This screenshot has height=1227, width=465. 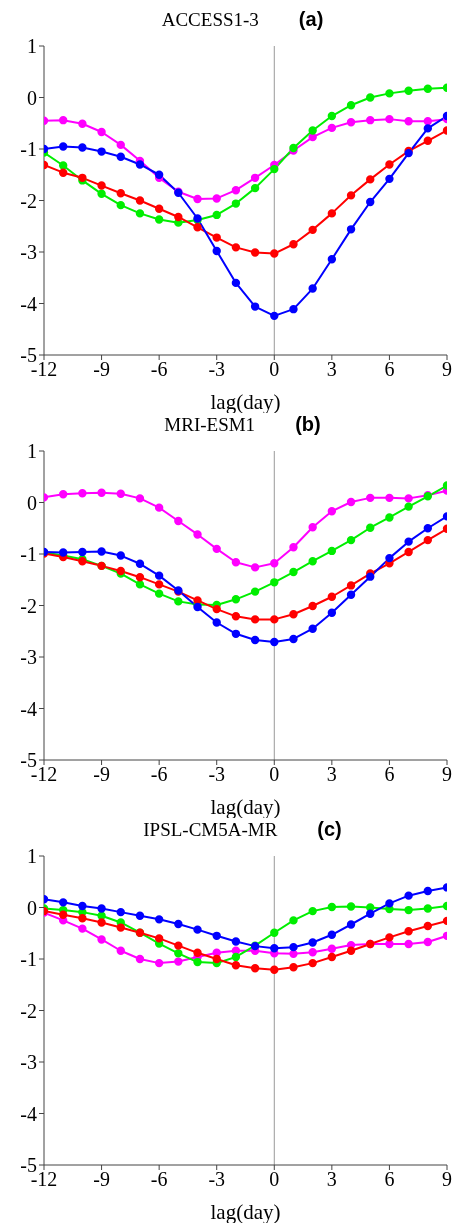 What do you see at coordinates (210, 19) in the screenshot?
I see `chart-title: ACCESS1-3` at bounding box center [210, 19].